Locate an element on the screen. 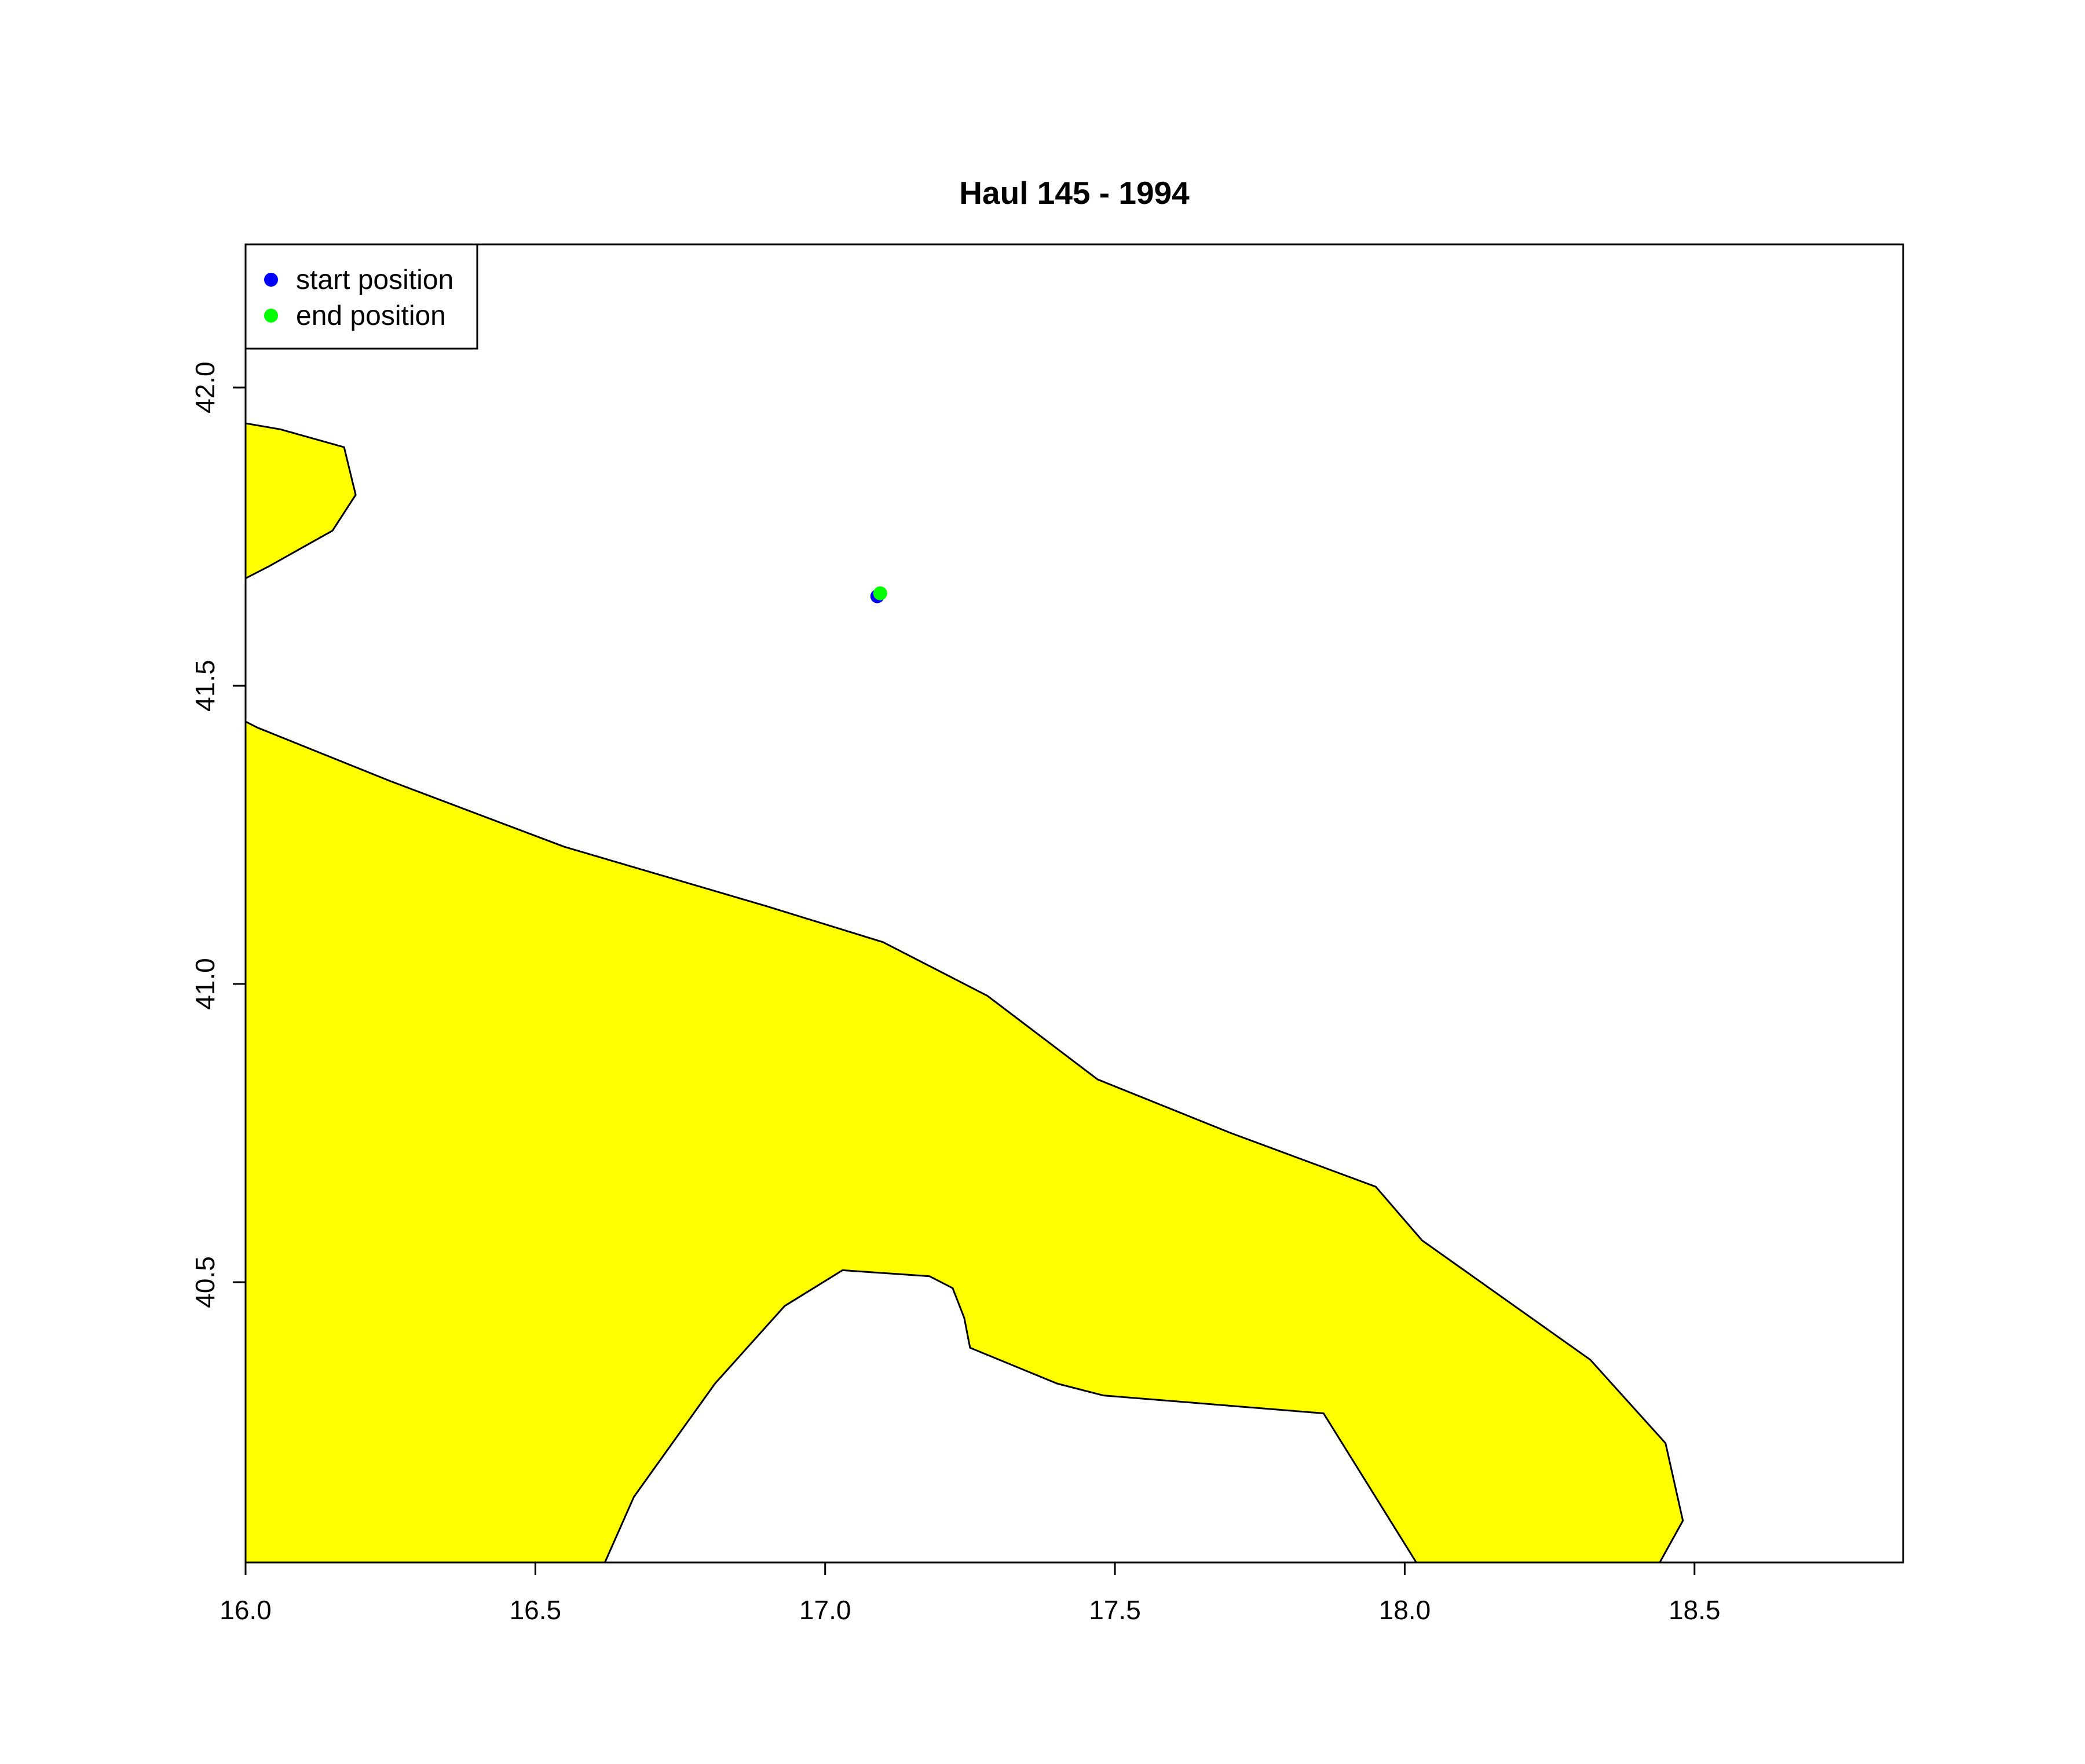 This screenshot has width=2085, height=1764. x-axis: 16.0 16.5 17.0 17.5 18.0 18.5 is located at coordinates (971, 1593).